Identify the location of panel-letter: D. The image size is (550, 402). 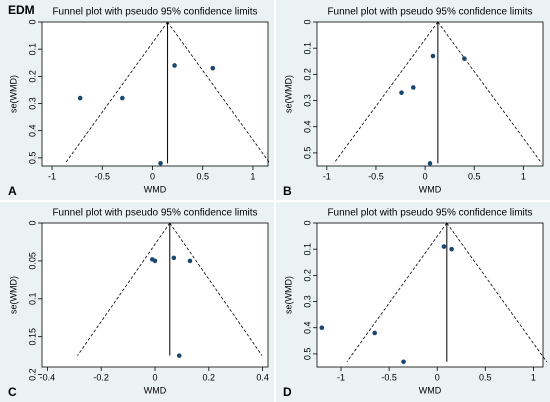
(287, 392).